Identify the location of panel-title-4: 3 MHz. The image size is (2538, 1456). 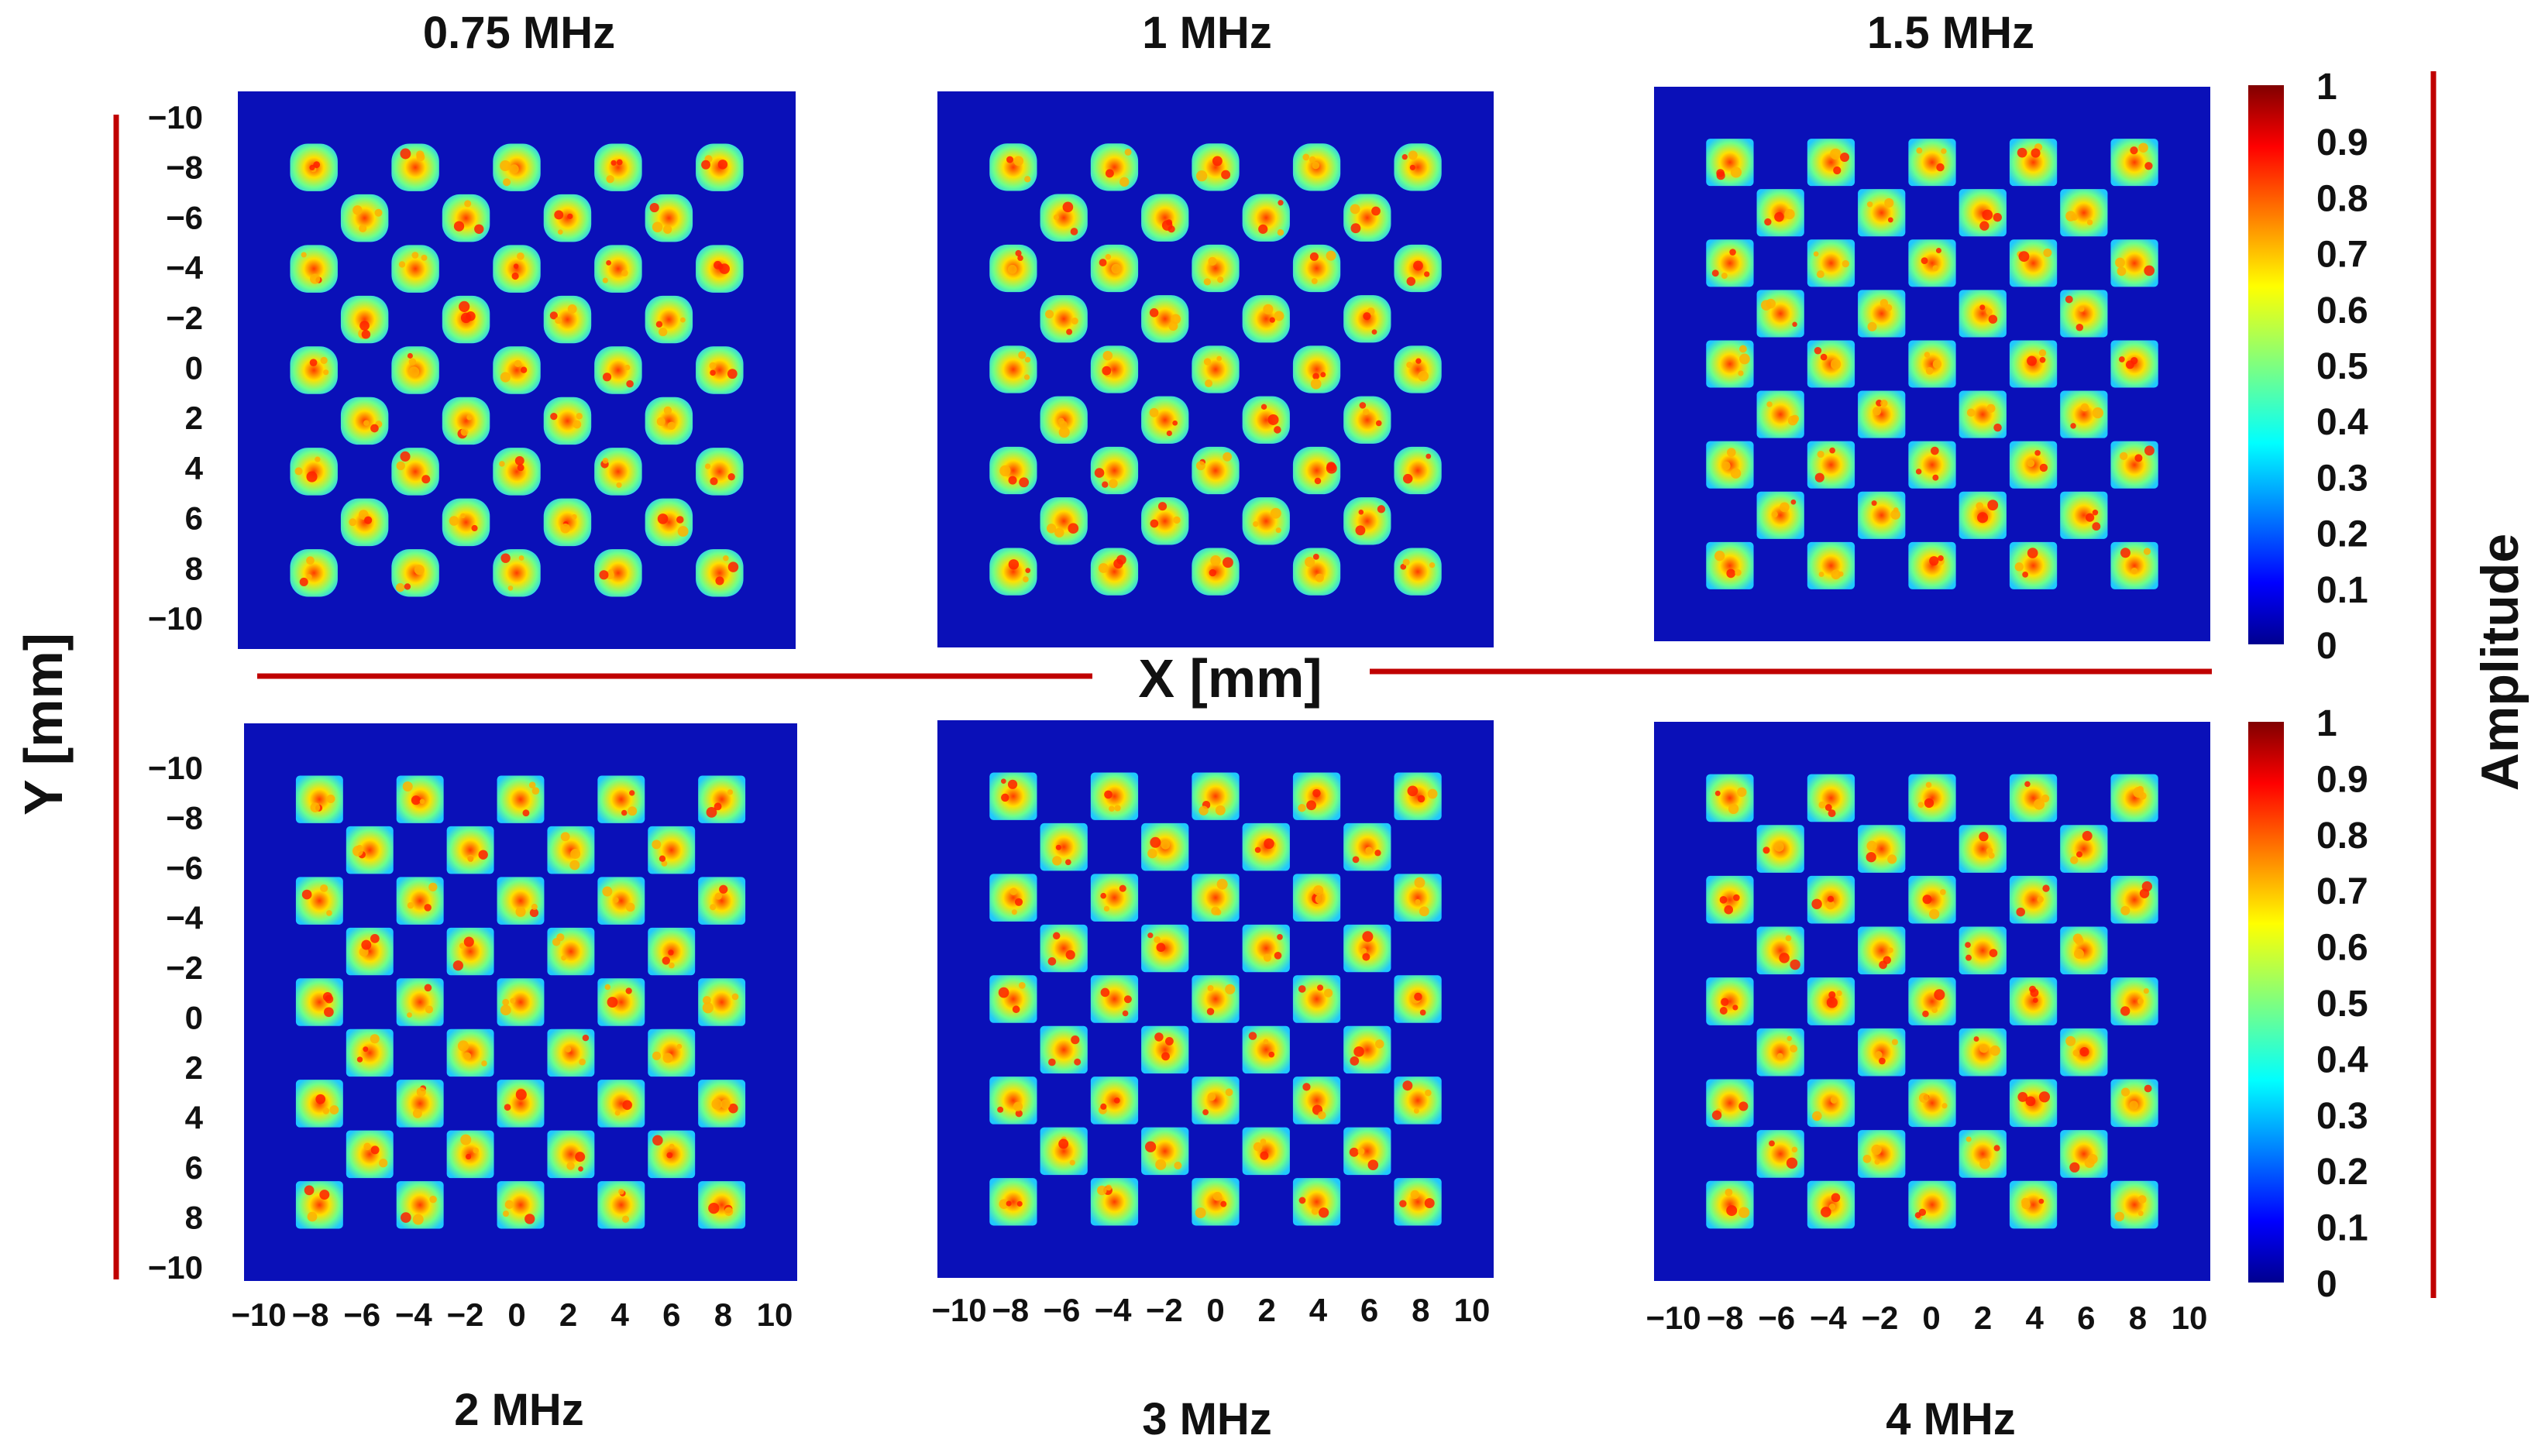
(1207, 1419).